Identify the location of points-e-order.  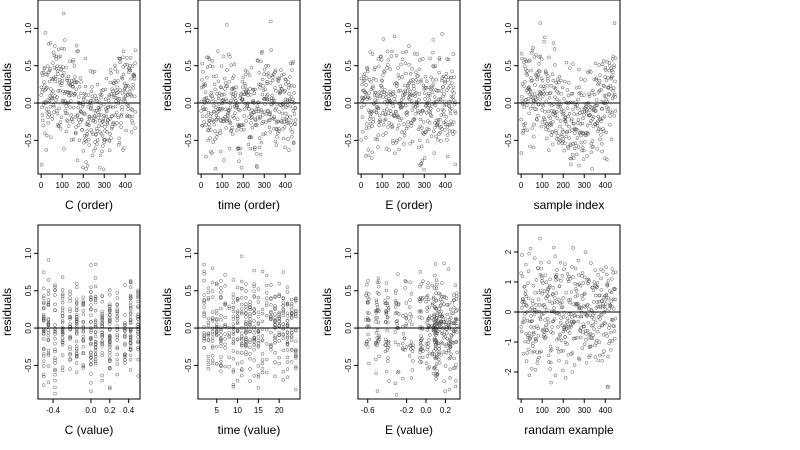
(408, 102).